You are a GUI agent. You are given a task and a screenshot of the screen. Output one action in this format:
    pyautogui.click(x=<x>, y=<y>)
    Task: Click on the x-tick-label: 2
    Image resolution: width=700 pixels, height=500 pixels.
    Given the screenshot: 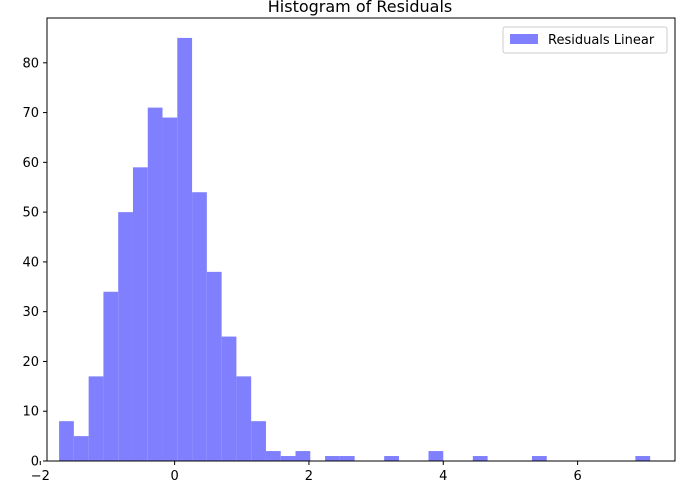 What is the action you would take?
    pyautogui.click(x=309, y=476)
    